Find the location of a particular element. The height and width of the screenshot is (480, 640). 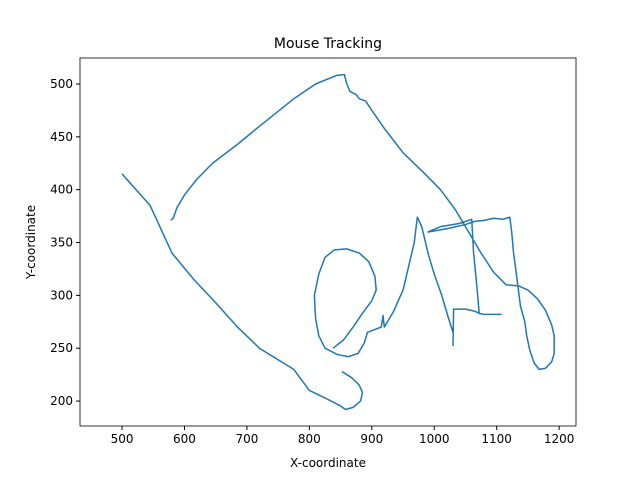

y-tick-label: 350 is located at coordinates (61, 243).